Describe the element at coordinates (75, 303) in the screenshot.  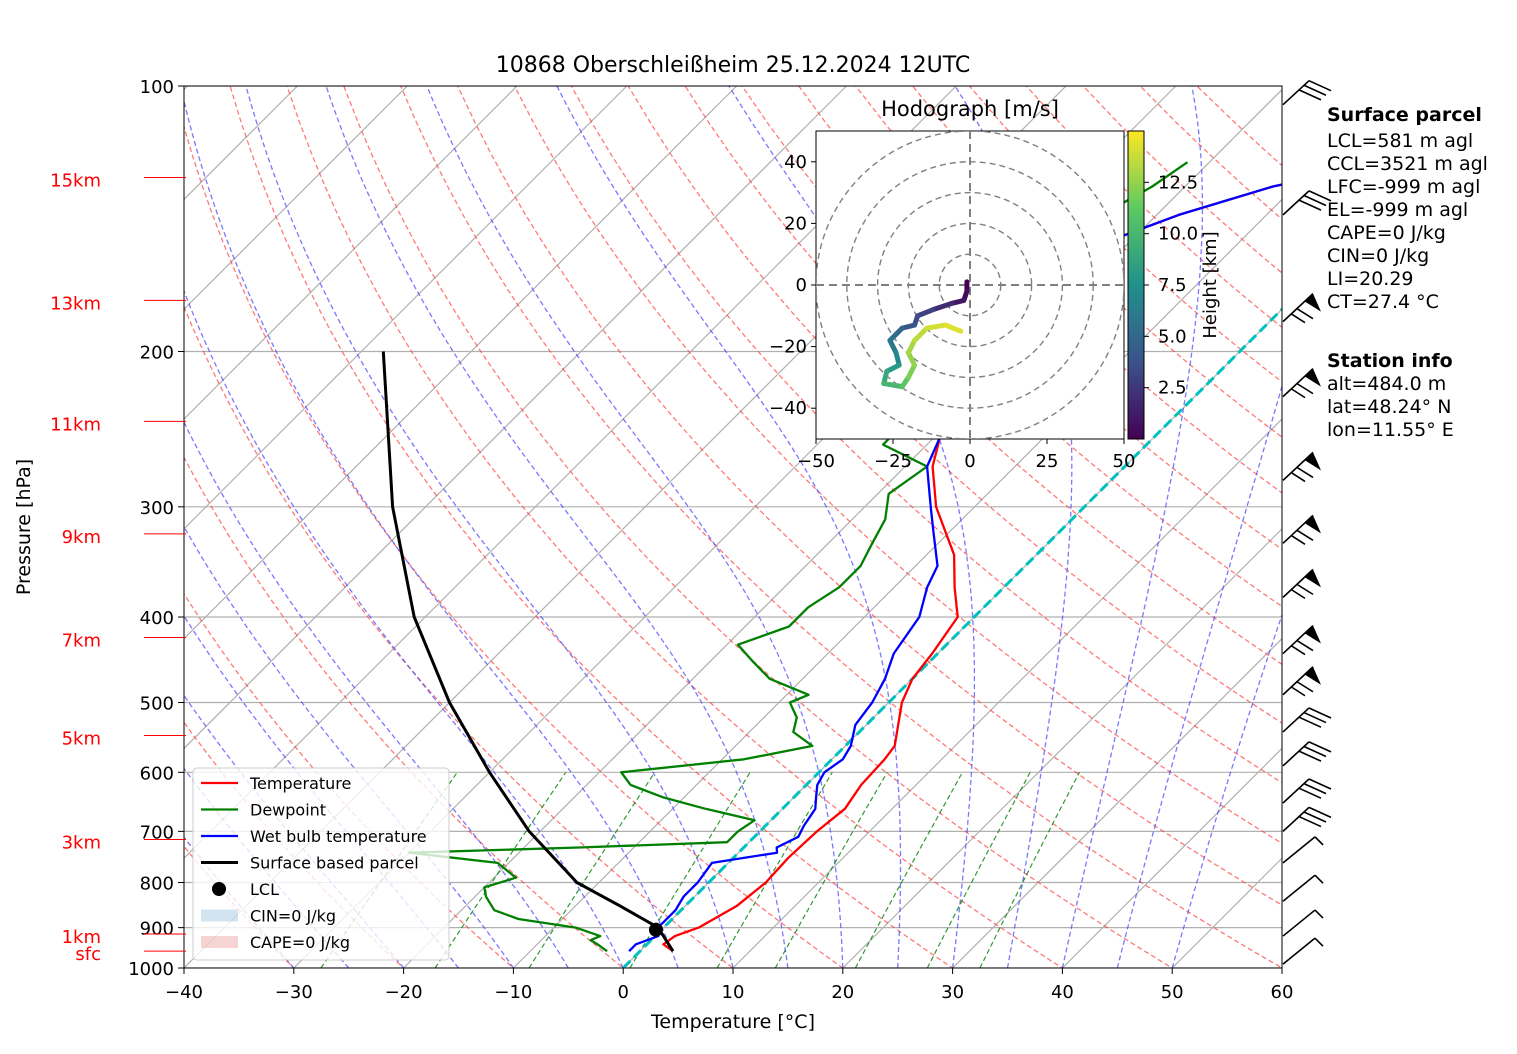
I see `height-label: 13km` at that location.